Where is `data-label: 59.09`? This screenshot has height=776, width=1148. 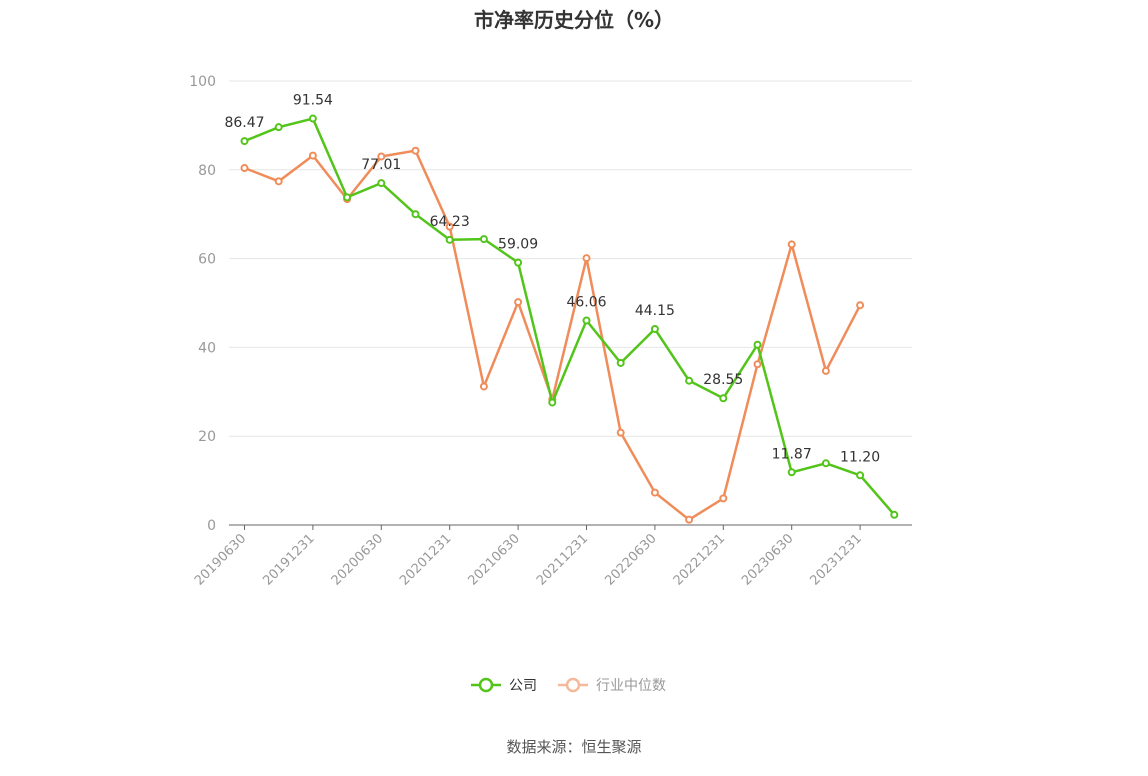
data-label: 59.09 is located at coordinates (518, 245).